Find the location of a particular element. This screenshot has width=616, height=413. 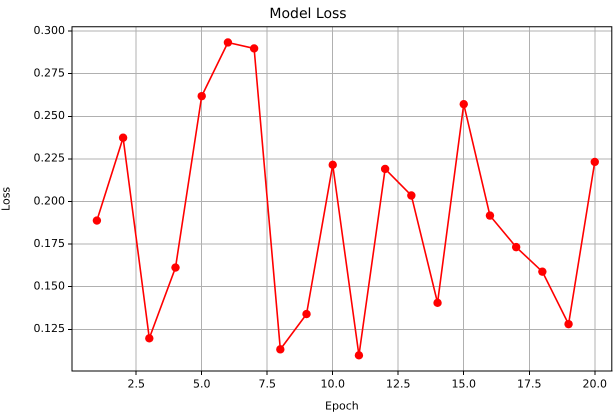

y-tick-label: 0.125 is located at coordinates (49, 329).